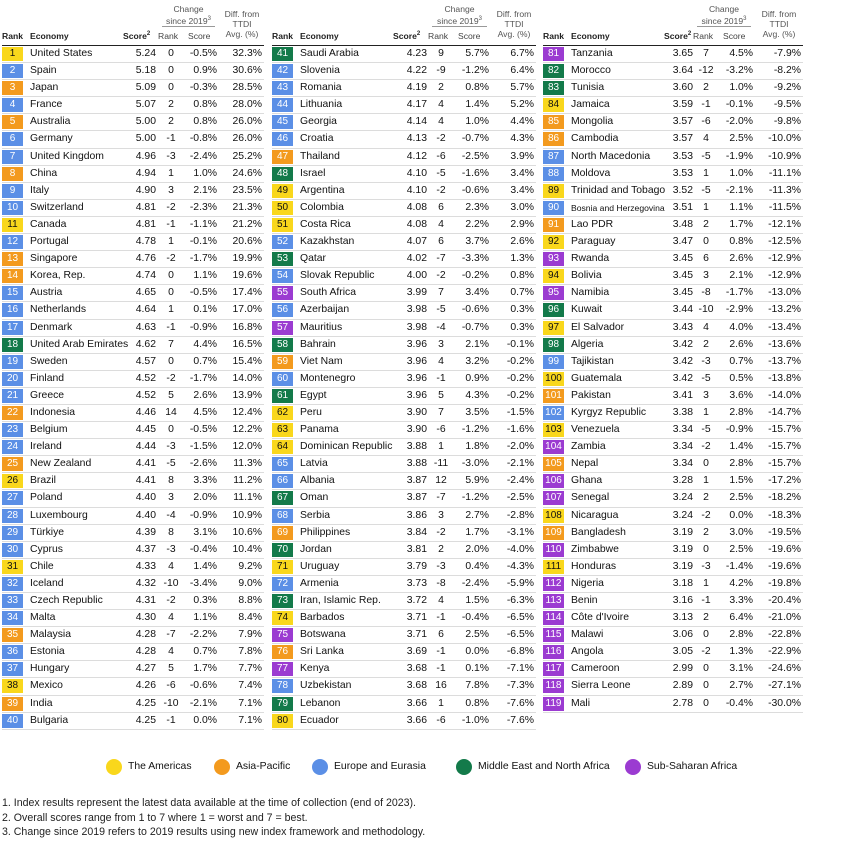  What do you see at coordinates (784, 669) in the screenshot?
I see `diff-from-average: -24.6%` at bounding box center [784, 669].